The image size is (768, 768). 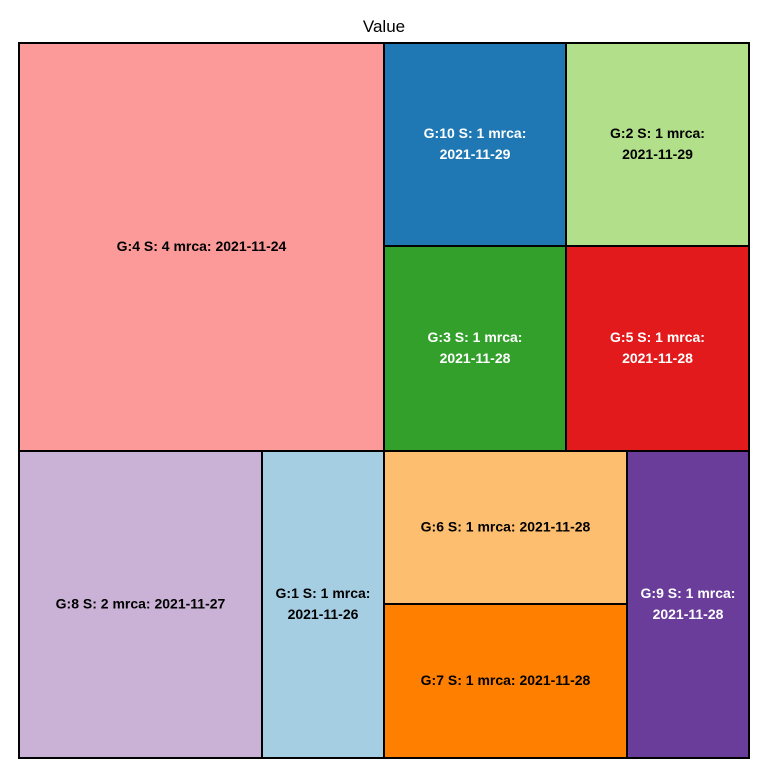 I want to click on treemap-tile-label: G:2 S: 1 mrca: 2021-11-29, so click(x=657, y=143).